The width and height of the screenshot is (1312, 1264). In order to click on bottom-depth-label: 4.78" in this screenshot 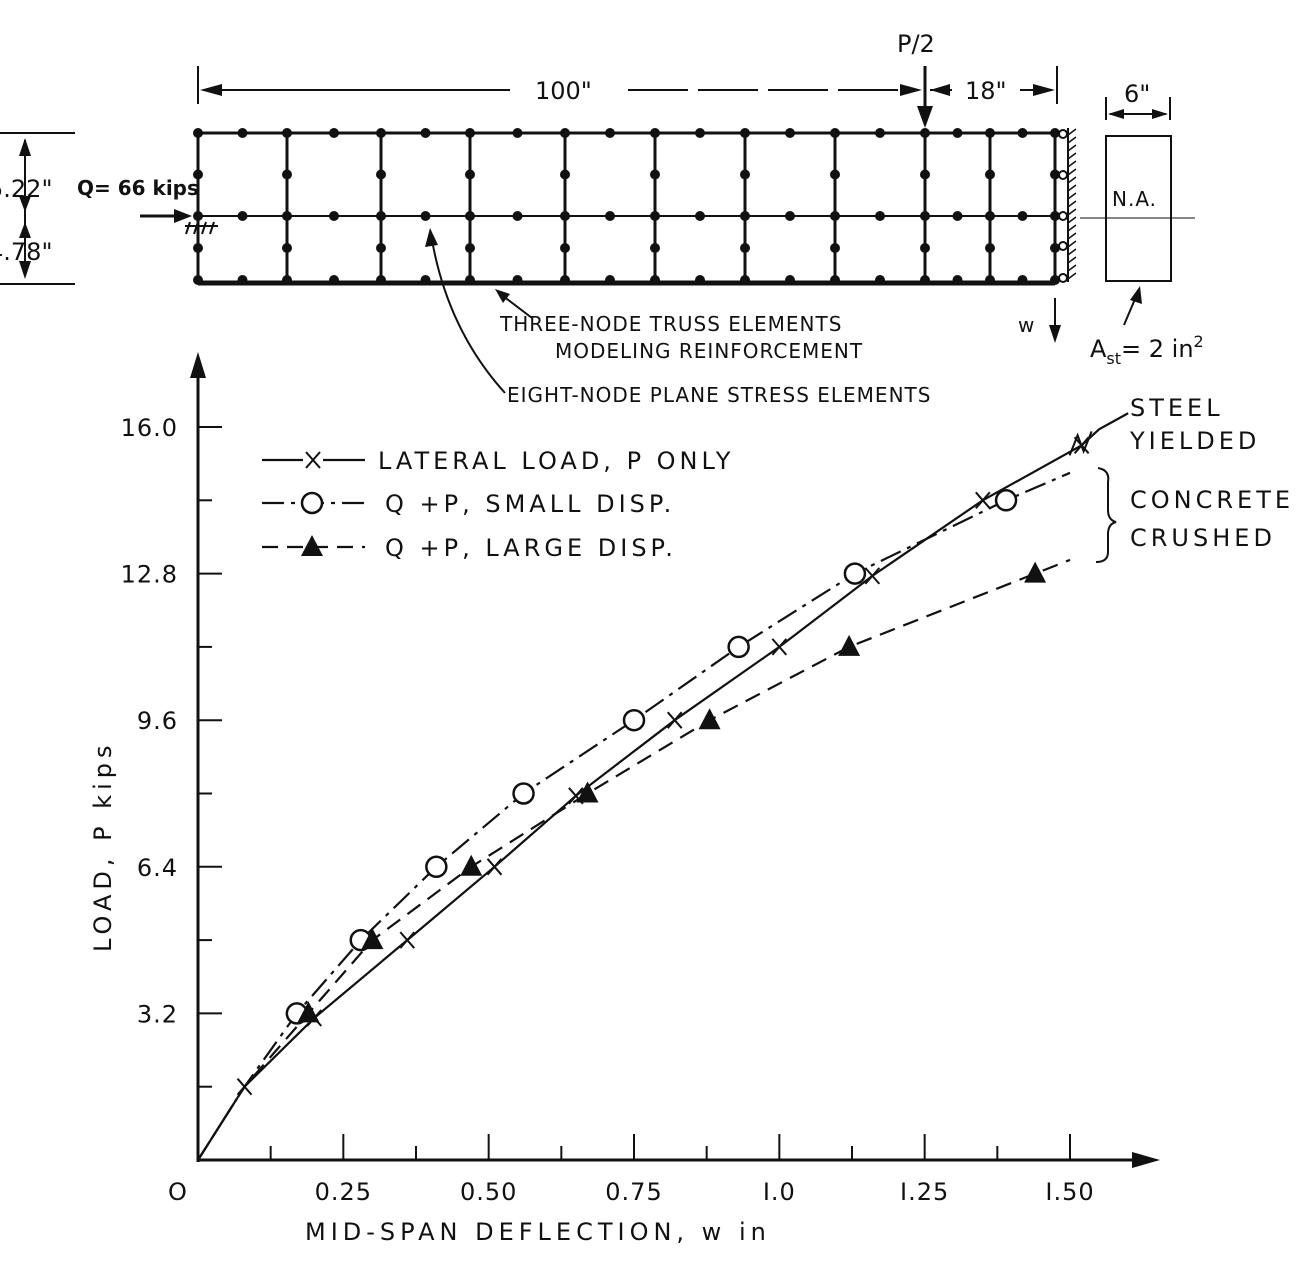, I will do `click(26, 252)`.